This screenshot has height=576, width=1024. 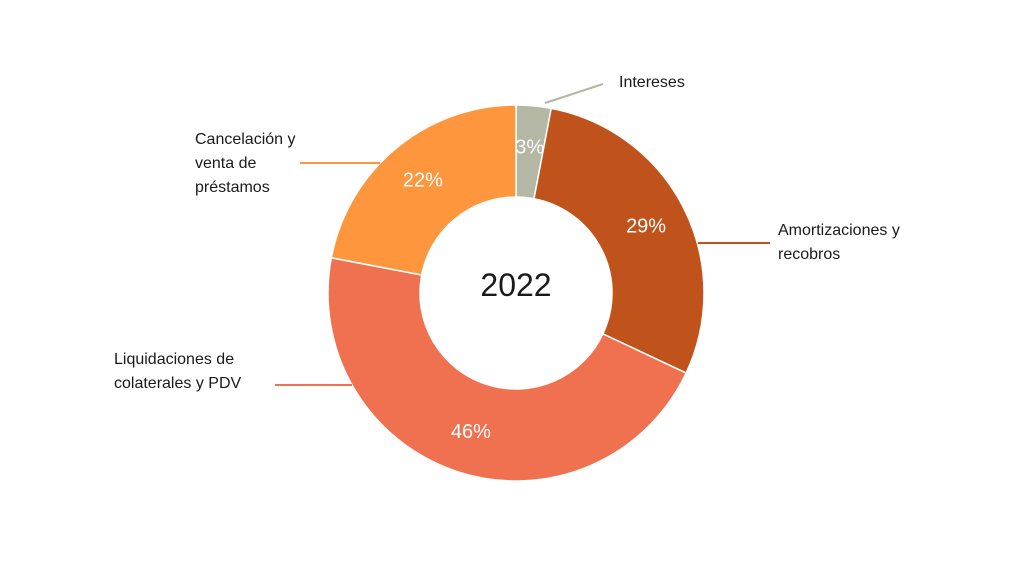 What do you see at coordinates (507, 369) in the screenshot?
I see `donut-slice-liquidaciones` at bounding box center [507, 369].